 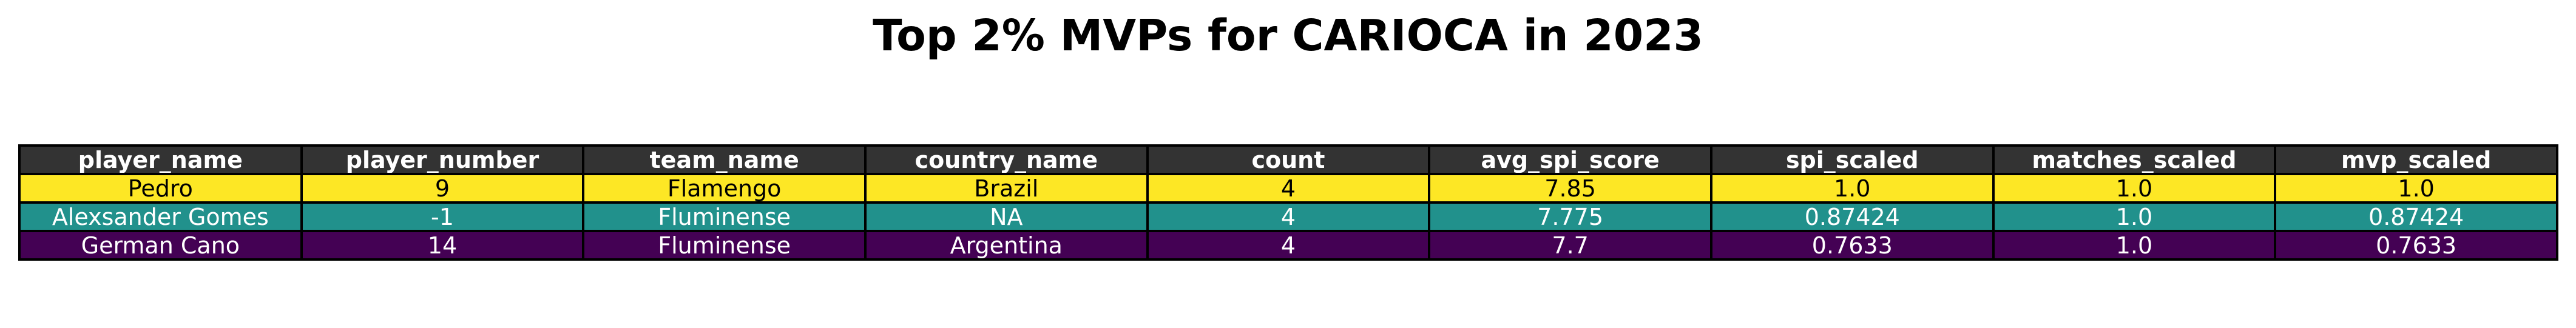 I want to click on cell-player-number: -1, so click(x=442, y=217).